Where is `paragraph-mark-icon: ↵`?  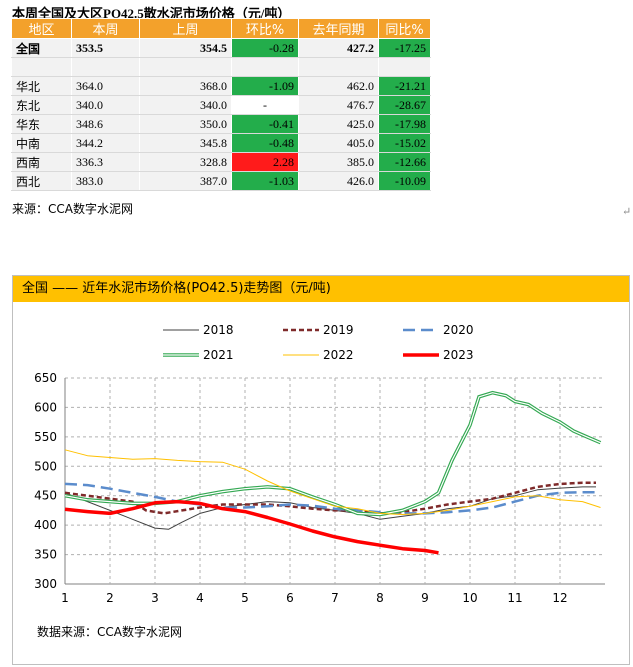 paragraph-mark-icon: ↵ is located at coordinates (627, 212).